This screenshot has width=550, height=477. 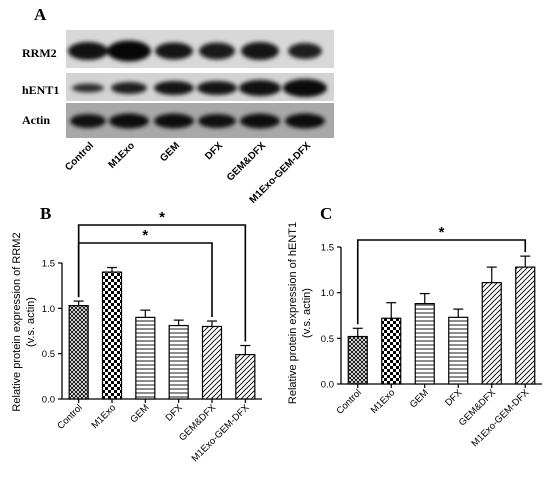 What do you see at coordinates (36, 120) in the screenshot?
I see `blot-row-label-actin: Actin` at bounding box center [36, 120].